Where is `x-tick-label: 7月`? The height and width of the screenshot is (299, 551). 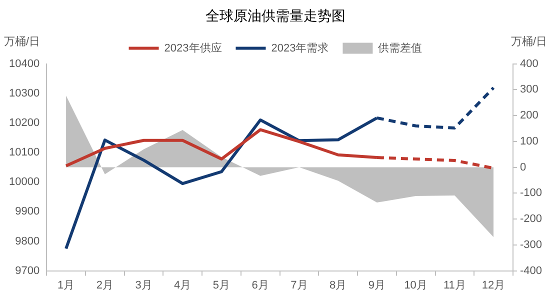 x-tick-label: 7月 is located at coordinates (299, 285).